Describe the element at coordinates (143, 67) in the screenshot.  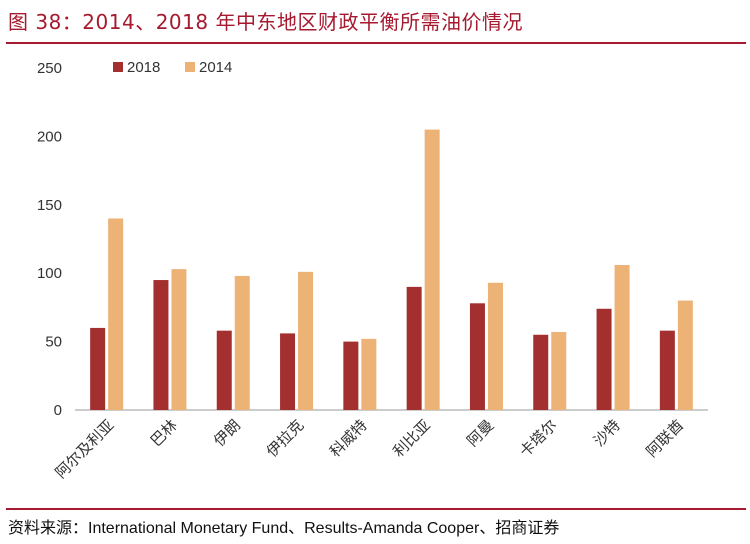
I see `legend-label-2018: 2018` at that location.